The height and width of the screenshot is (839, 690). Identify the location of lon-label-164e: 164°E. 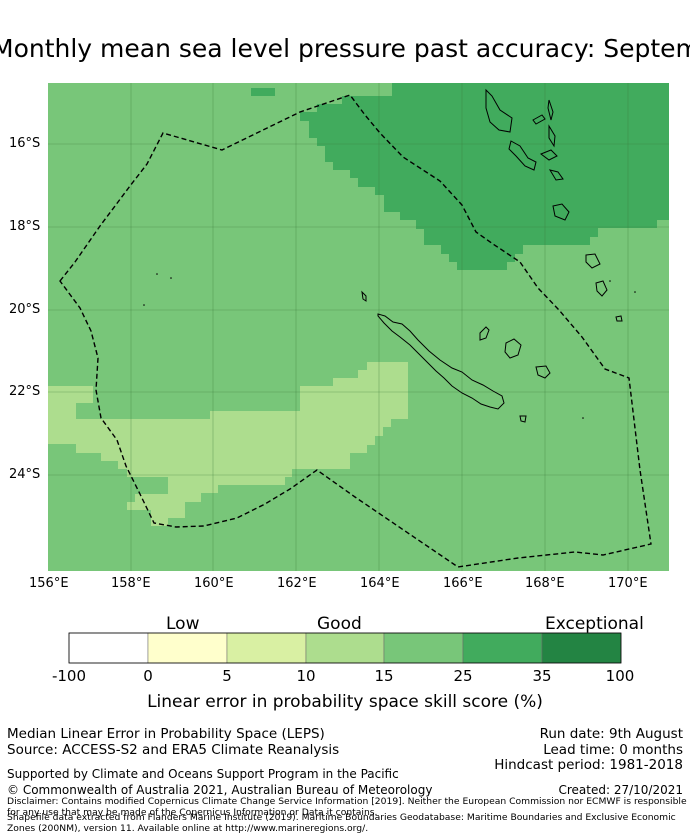
(380, 583).